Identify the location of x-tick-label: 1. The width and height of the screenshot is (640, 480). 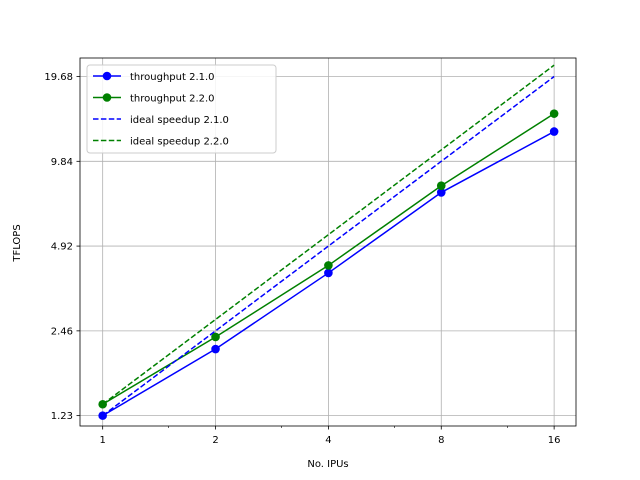
(102, 440).